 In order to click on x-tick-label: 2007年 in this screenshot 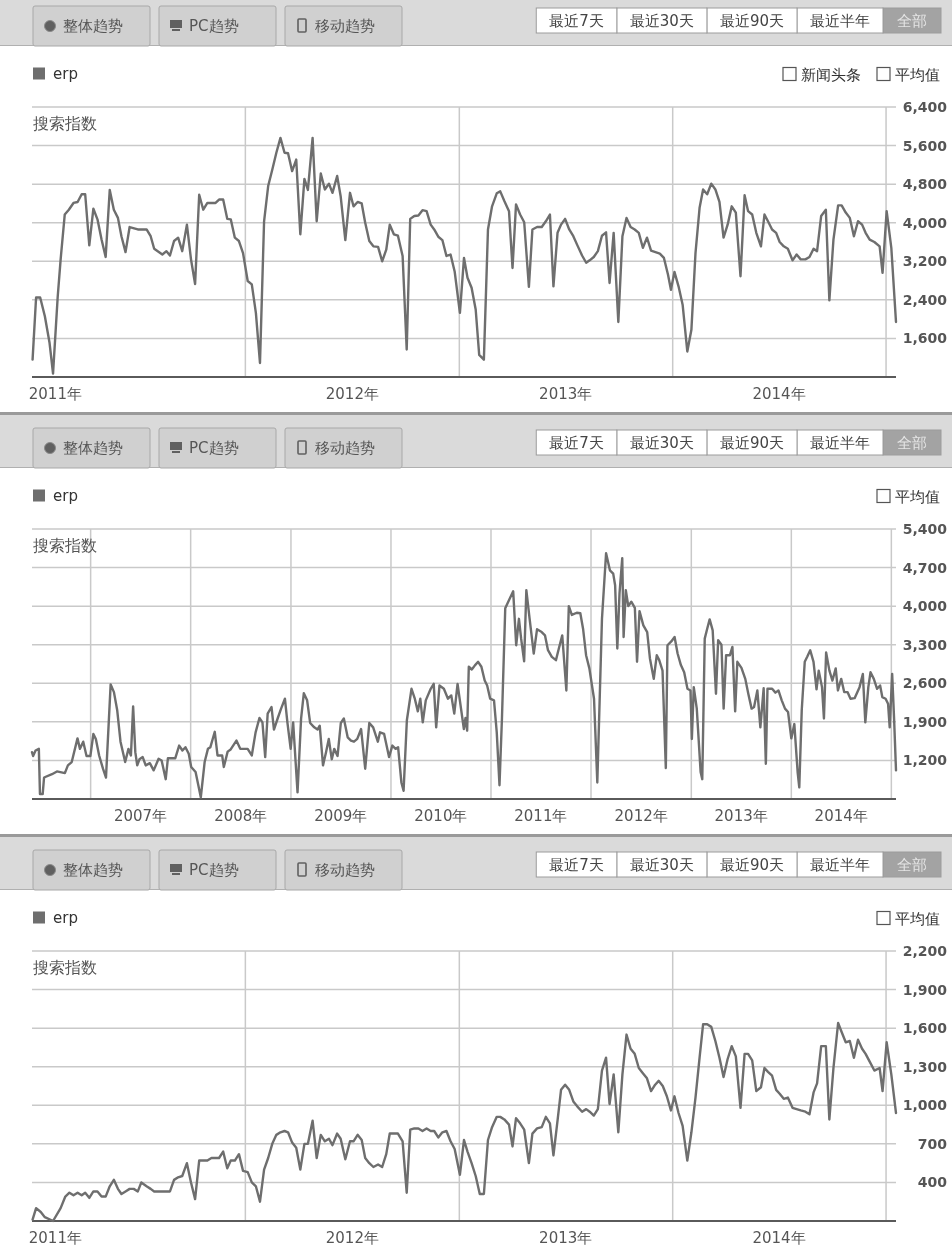, I will do `click(140, 816)`.